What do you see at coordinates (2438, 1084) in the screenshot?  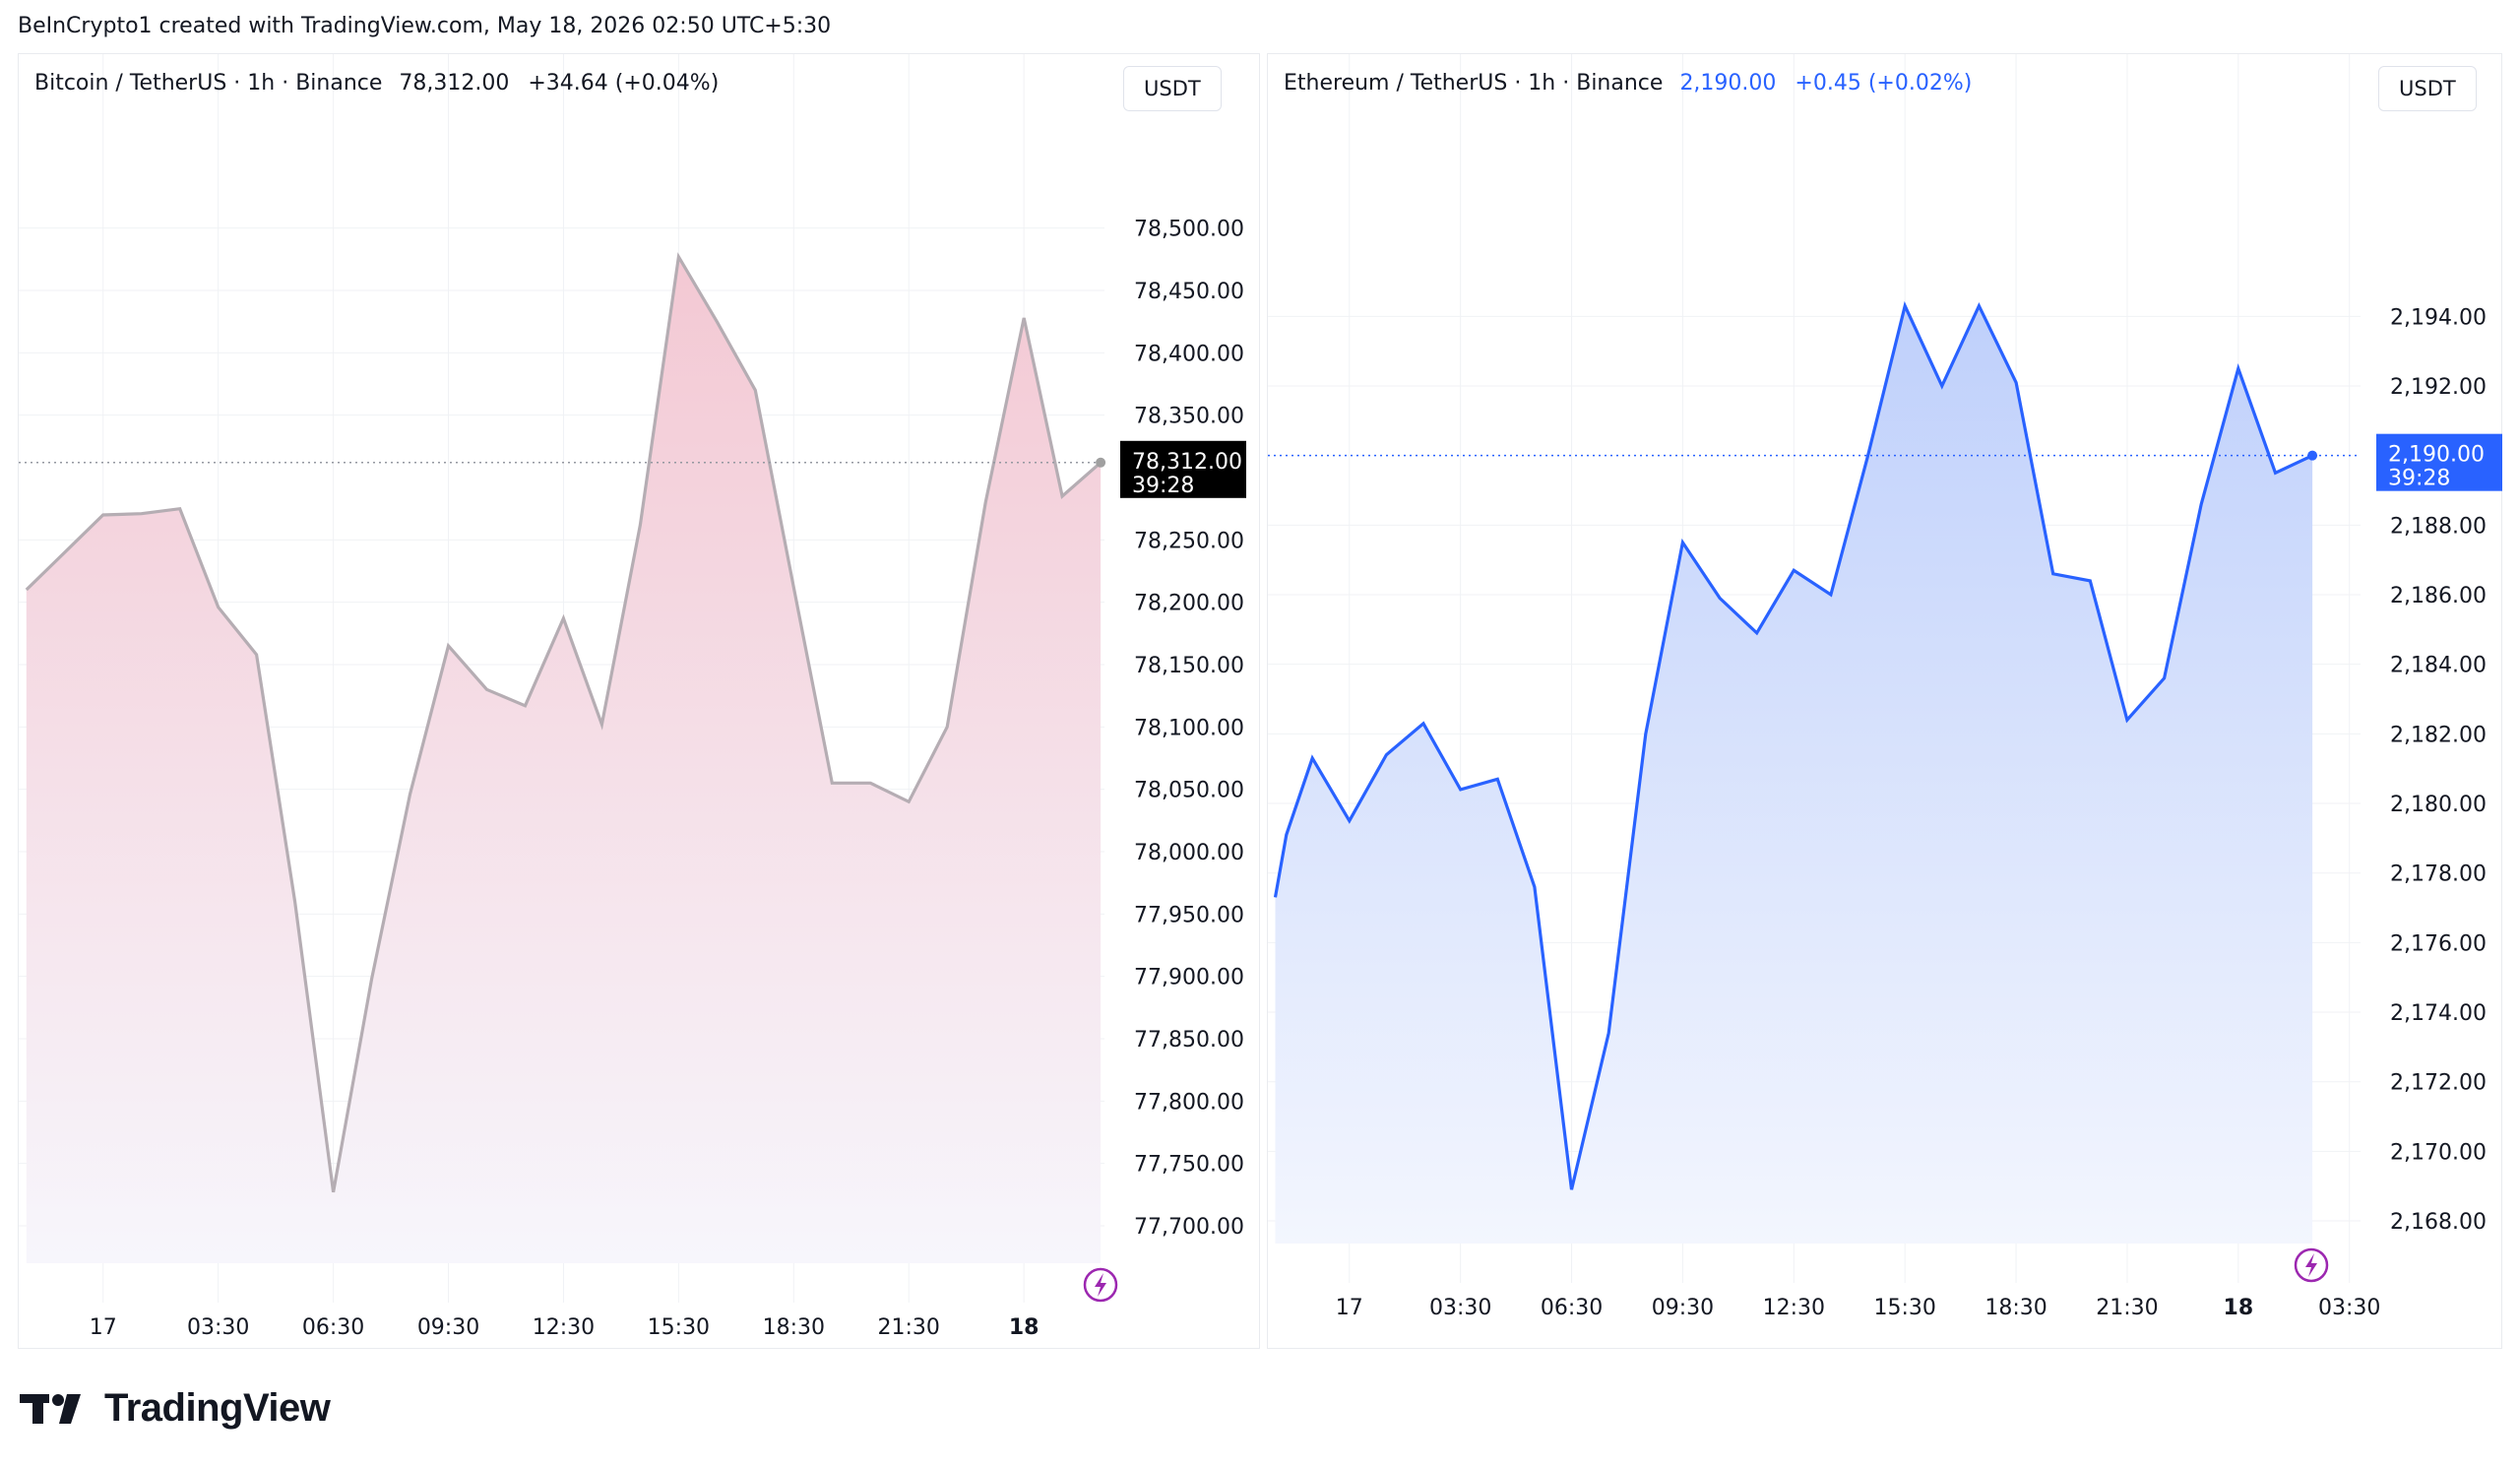 I see `ethereum-y-tick-label: 2,172.00` at bounding box center [2438, 1084].